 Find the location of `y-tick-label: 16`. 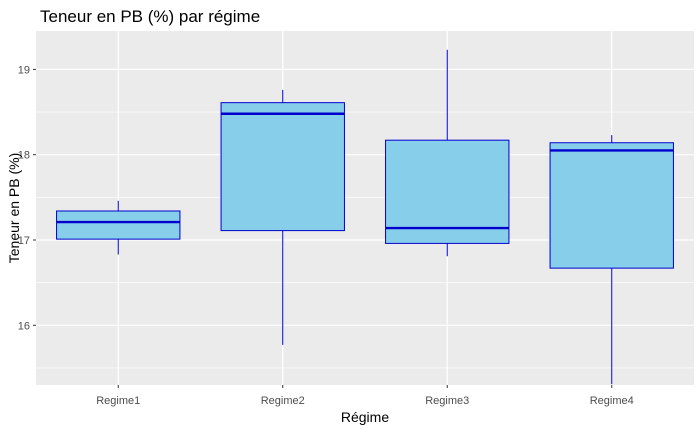

y-tick-label: 16 is located at coordinates (24, 326).